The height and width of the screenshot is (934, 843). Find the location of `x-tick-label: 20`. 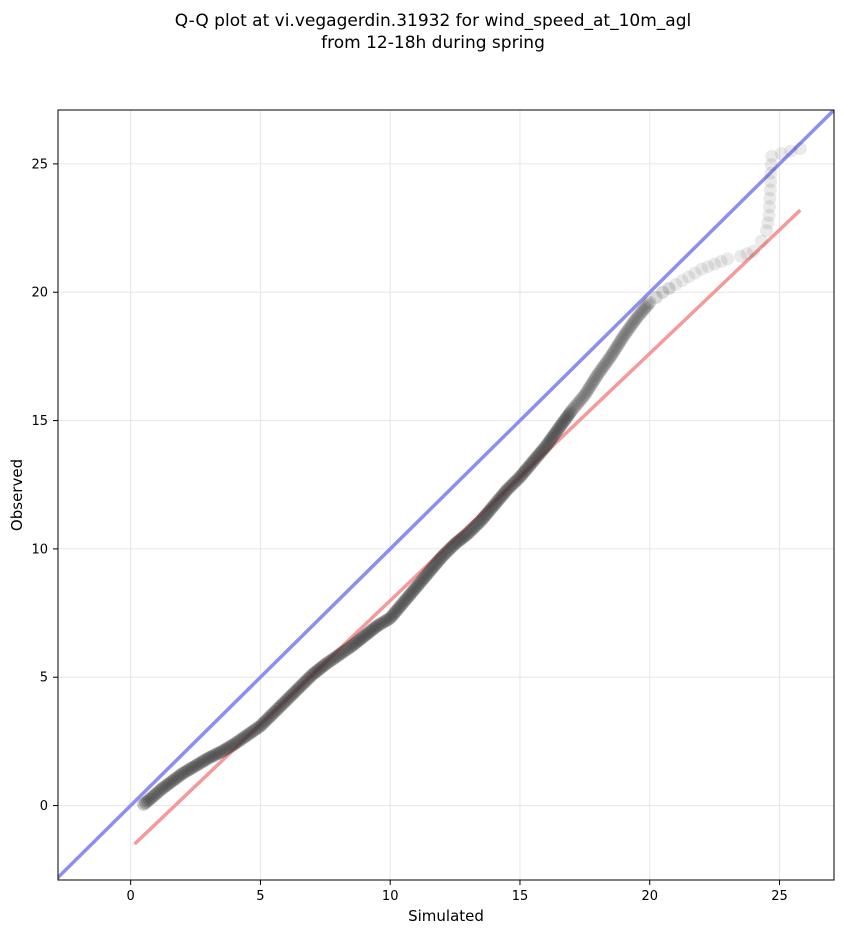

x-tick-label: 20 is located at coordinates (649, 896).